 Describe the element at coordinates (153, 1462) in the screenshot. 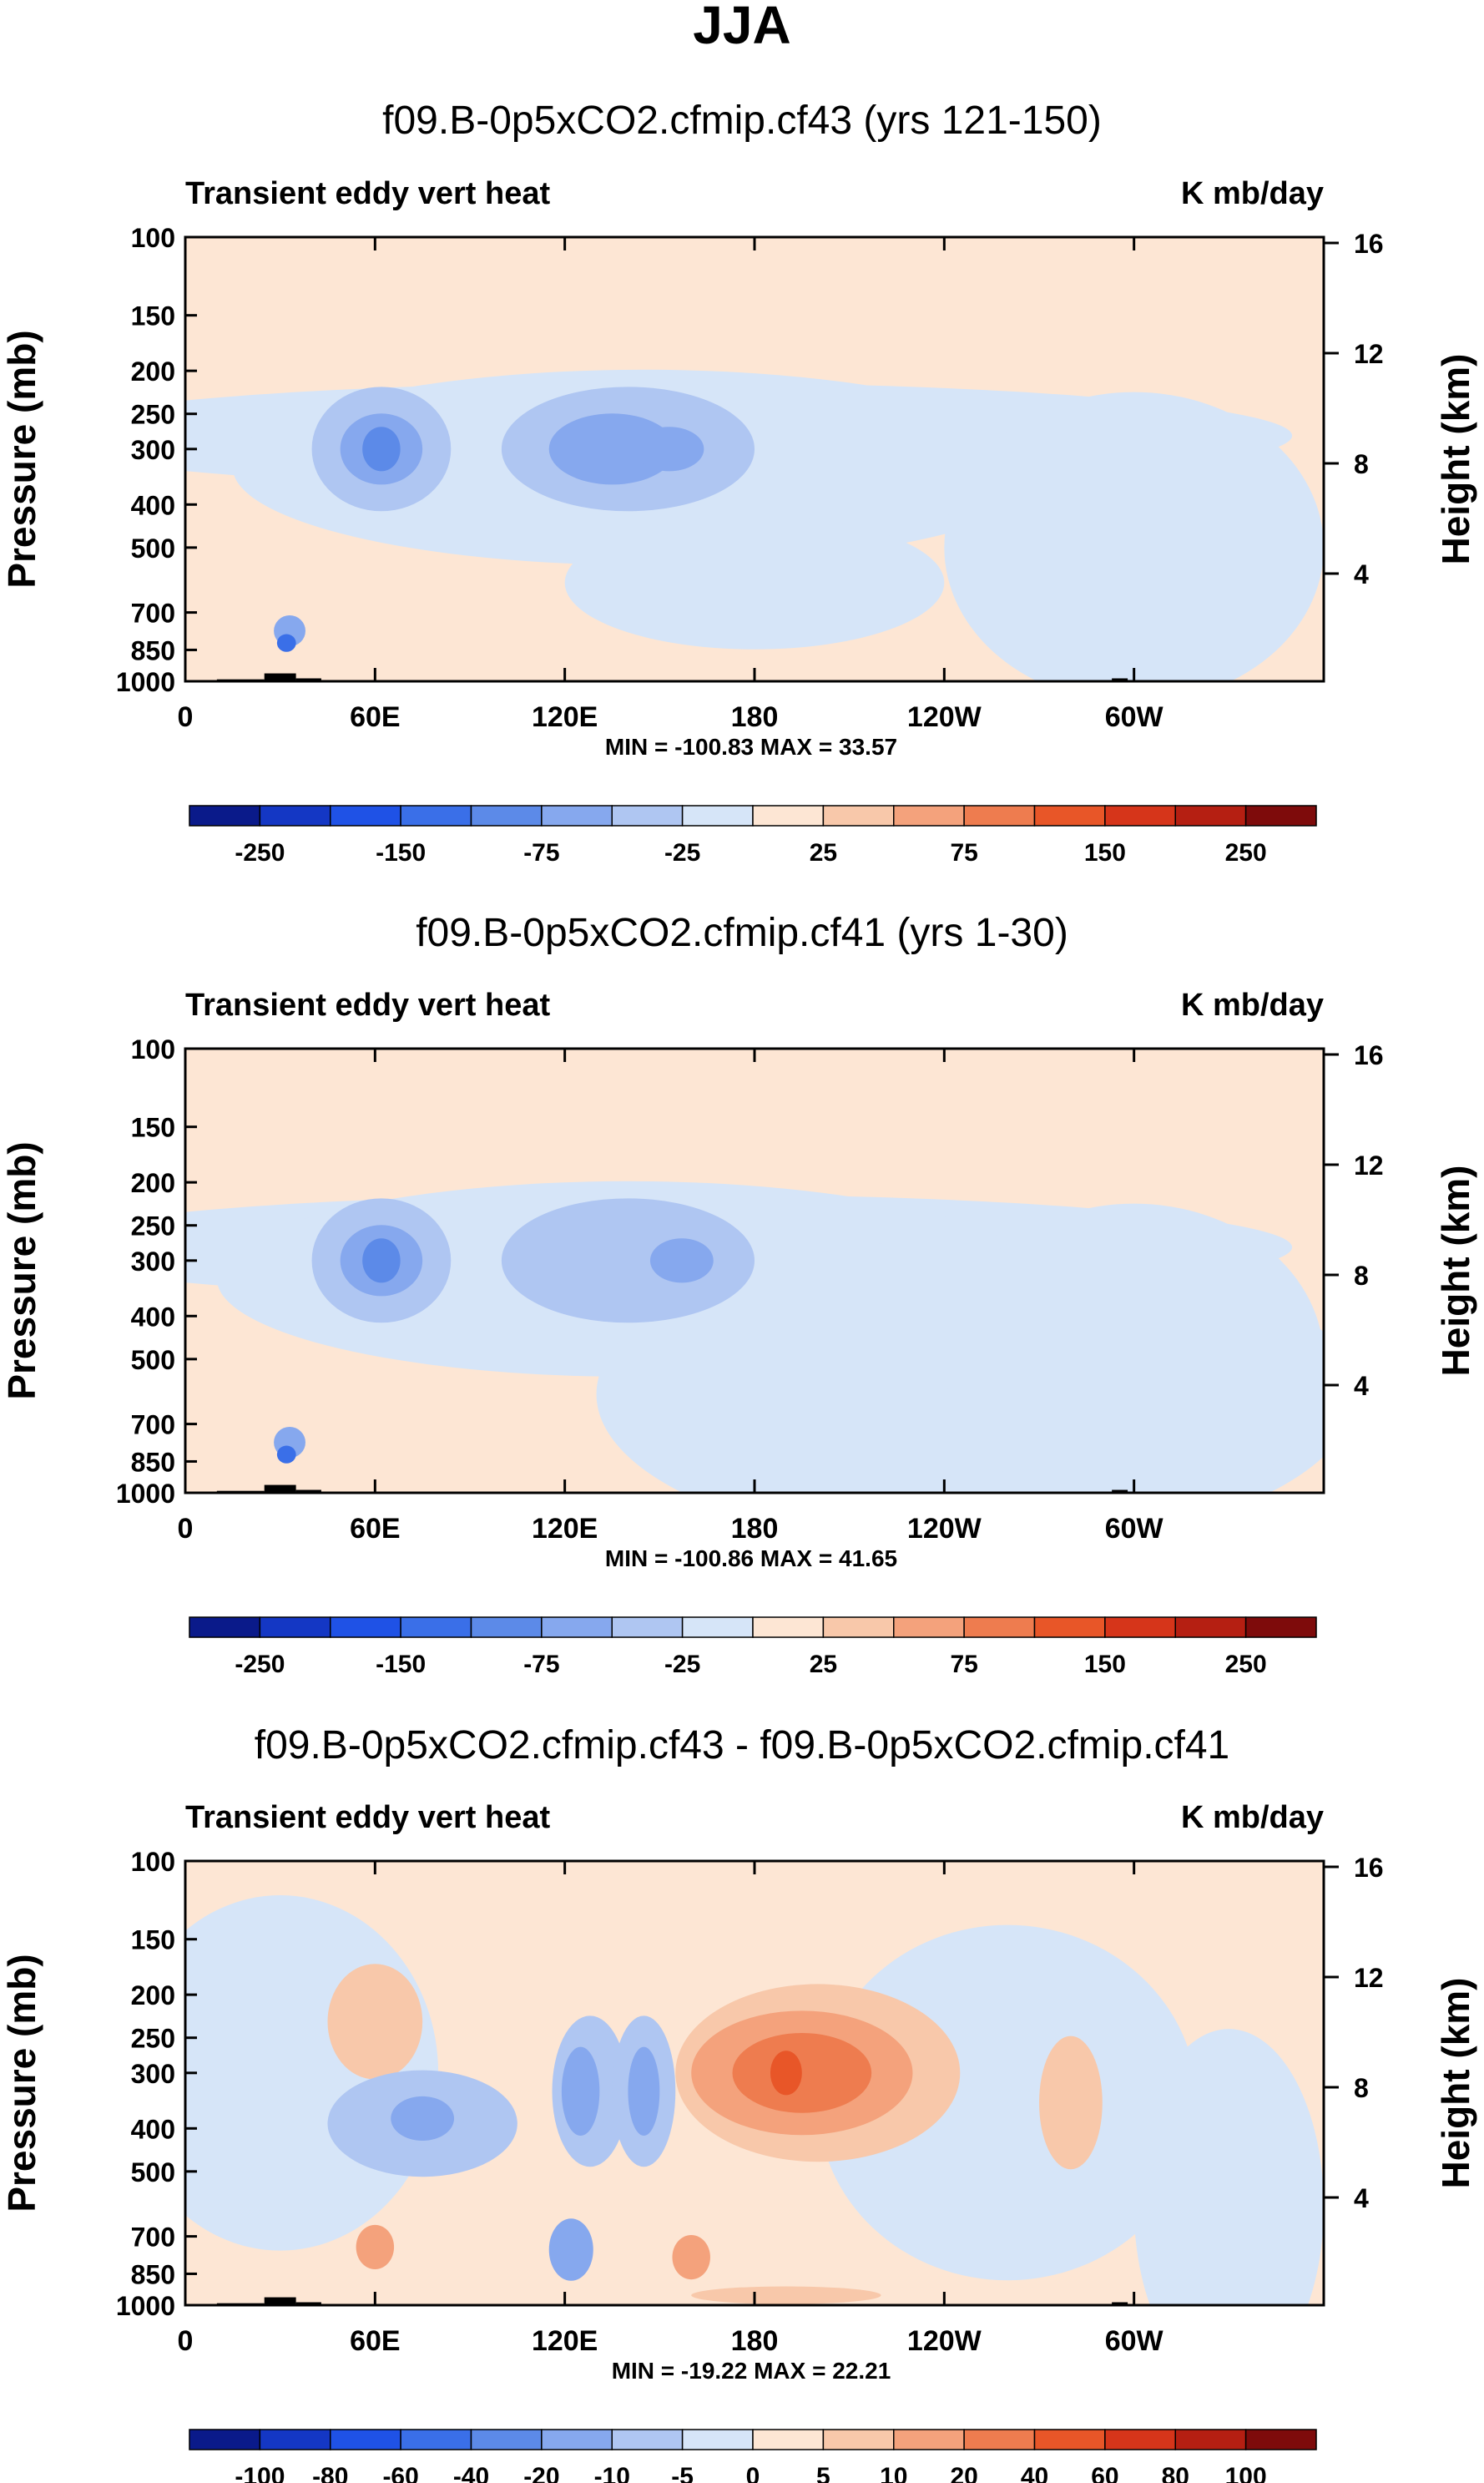

I see `y-tick-label: 850` at that location.